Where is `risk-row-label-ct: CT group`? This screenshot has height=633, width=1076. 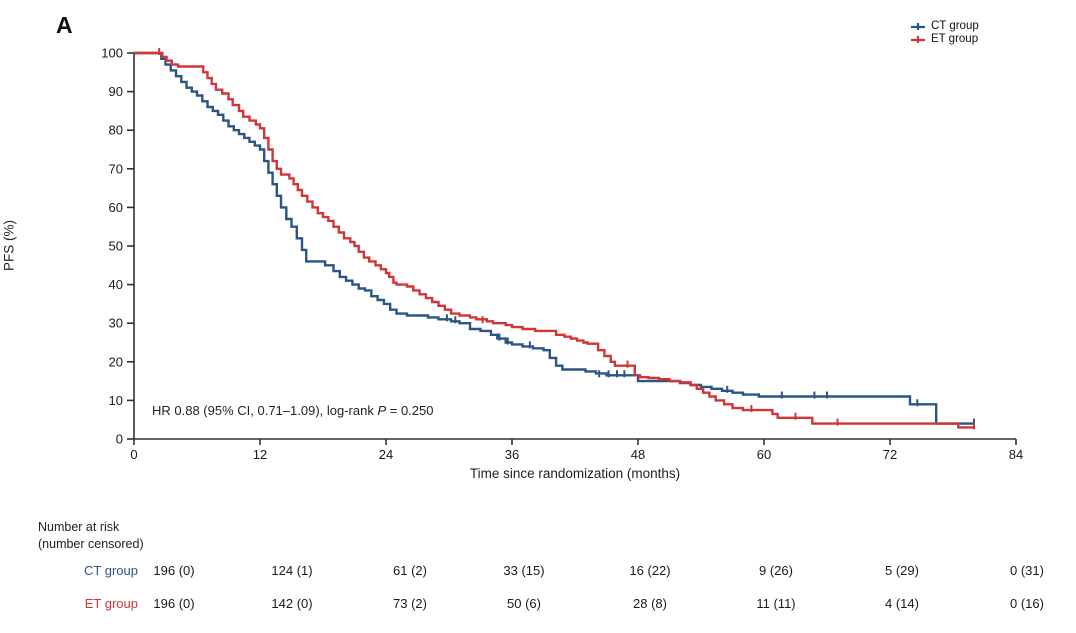 risk-row-label-ct: CT group is located at coordinates (111, 570).